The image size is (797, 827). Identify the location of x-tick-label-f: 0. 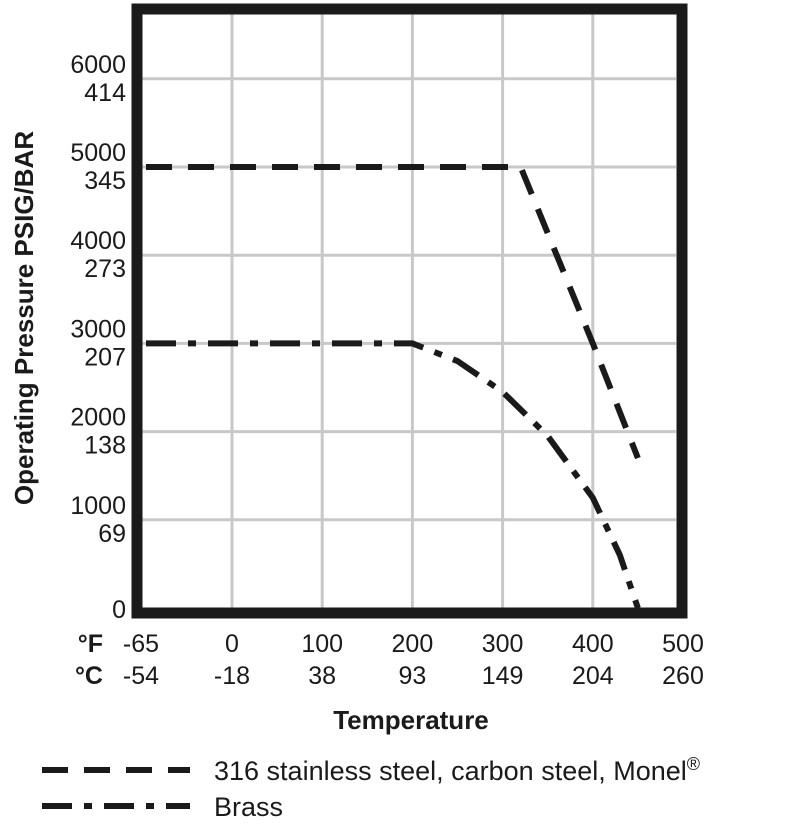
(232, 644).